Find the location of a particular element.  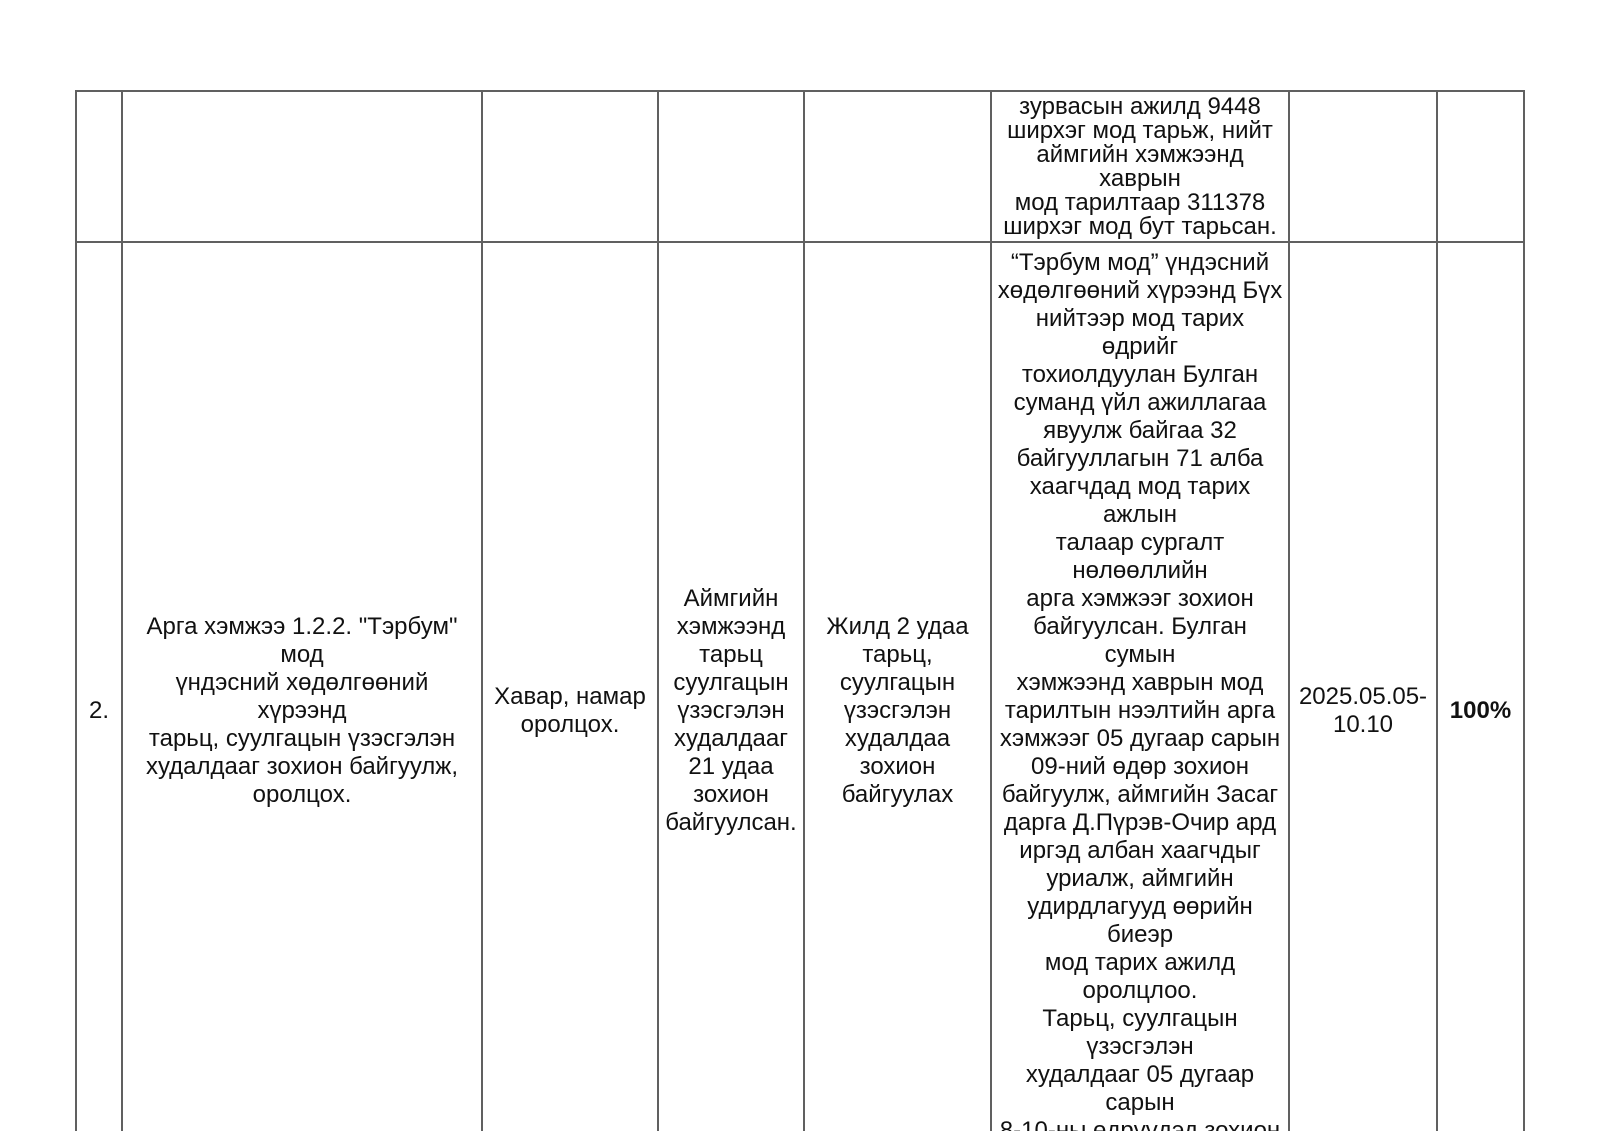

row-number: 2. is located at coordinates (99, 686).